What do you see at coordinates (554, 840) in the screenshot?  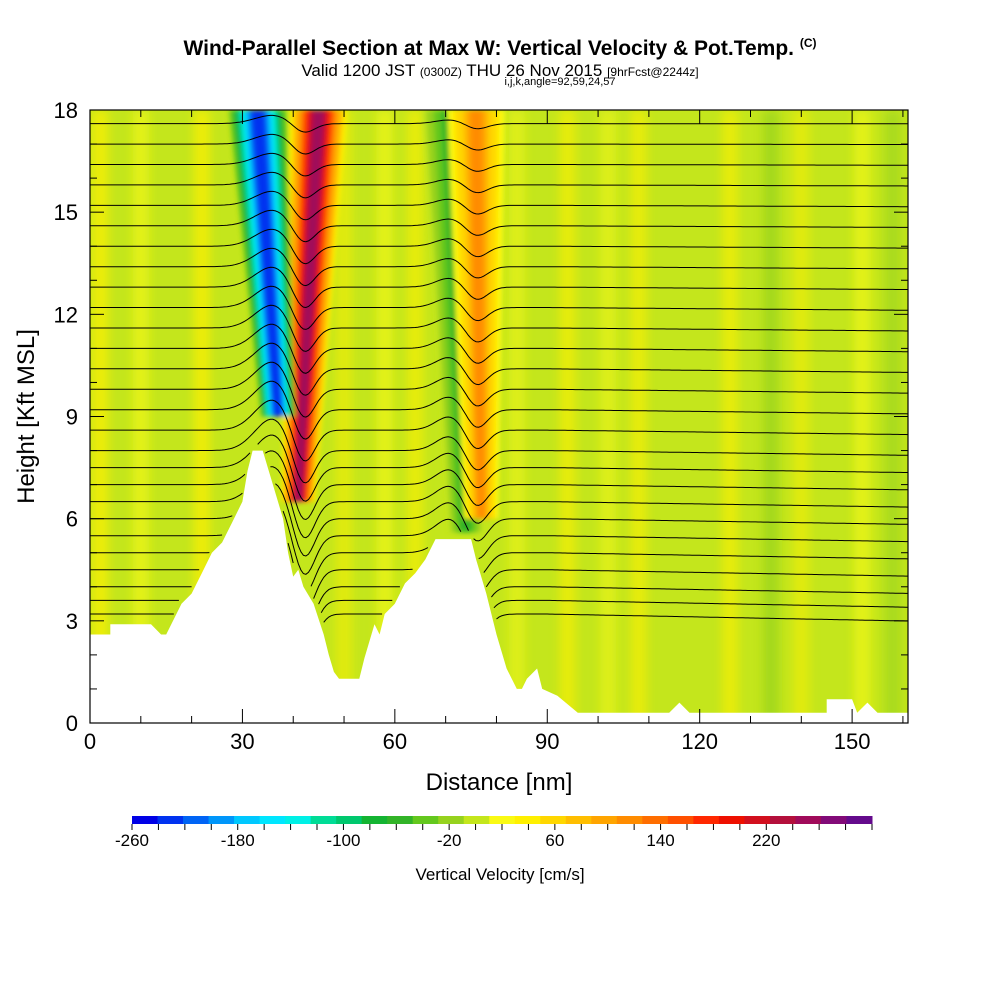 I see `colorbar-label: 60` at bounding box center [554, 840].